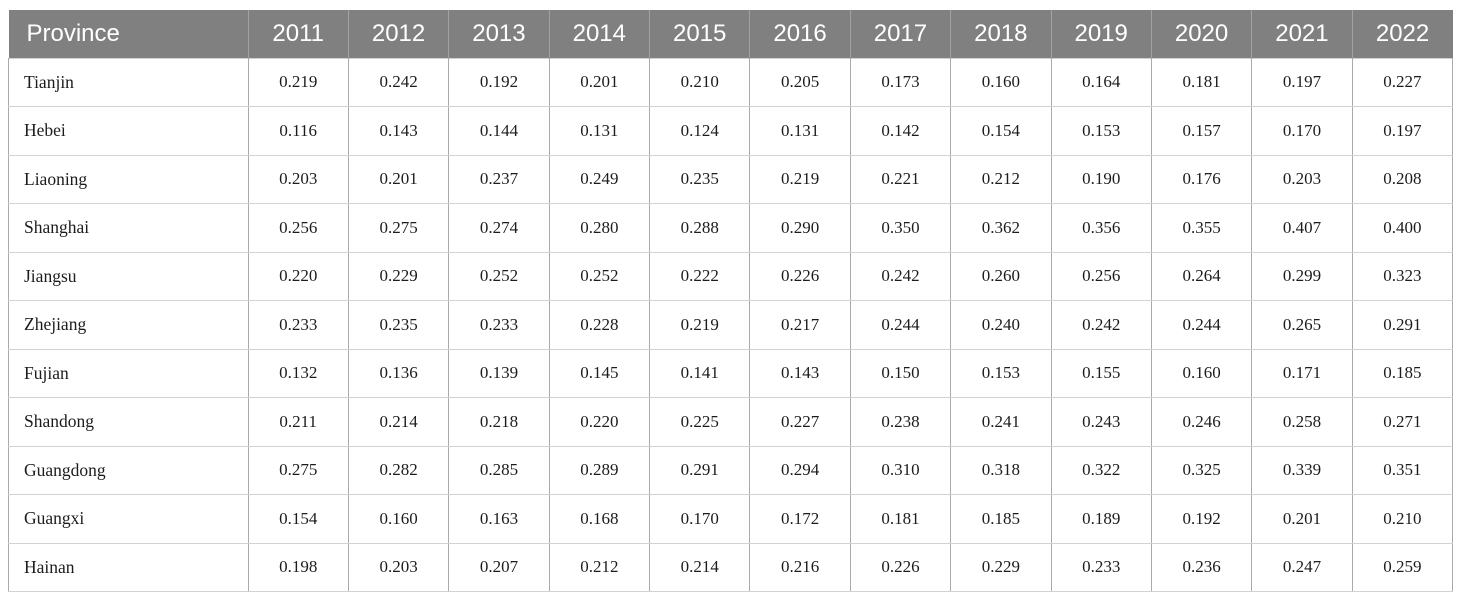  I want to click on cell-shanghai-2014: 0.280, so click(599, 228).